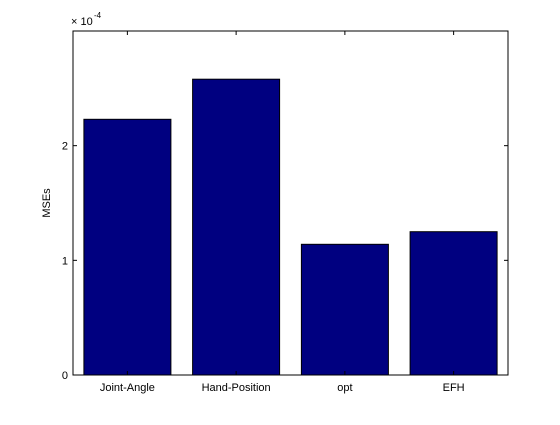  Describe the element at coordinates (453, 303) in the screenshot. I see `bar-efh` at that location.